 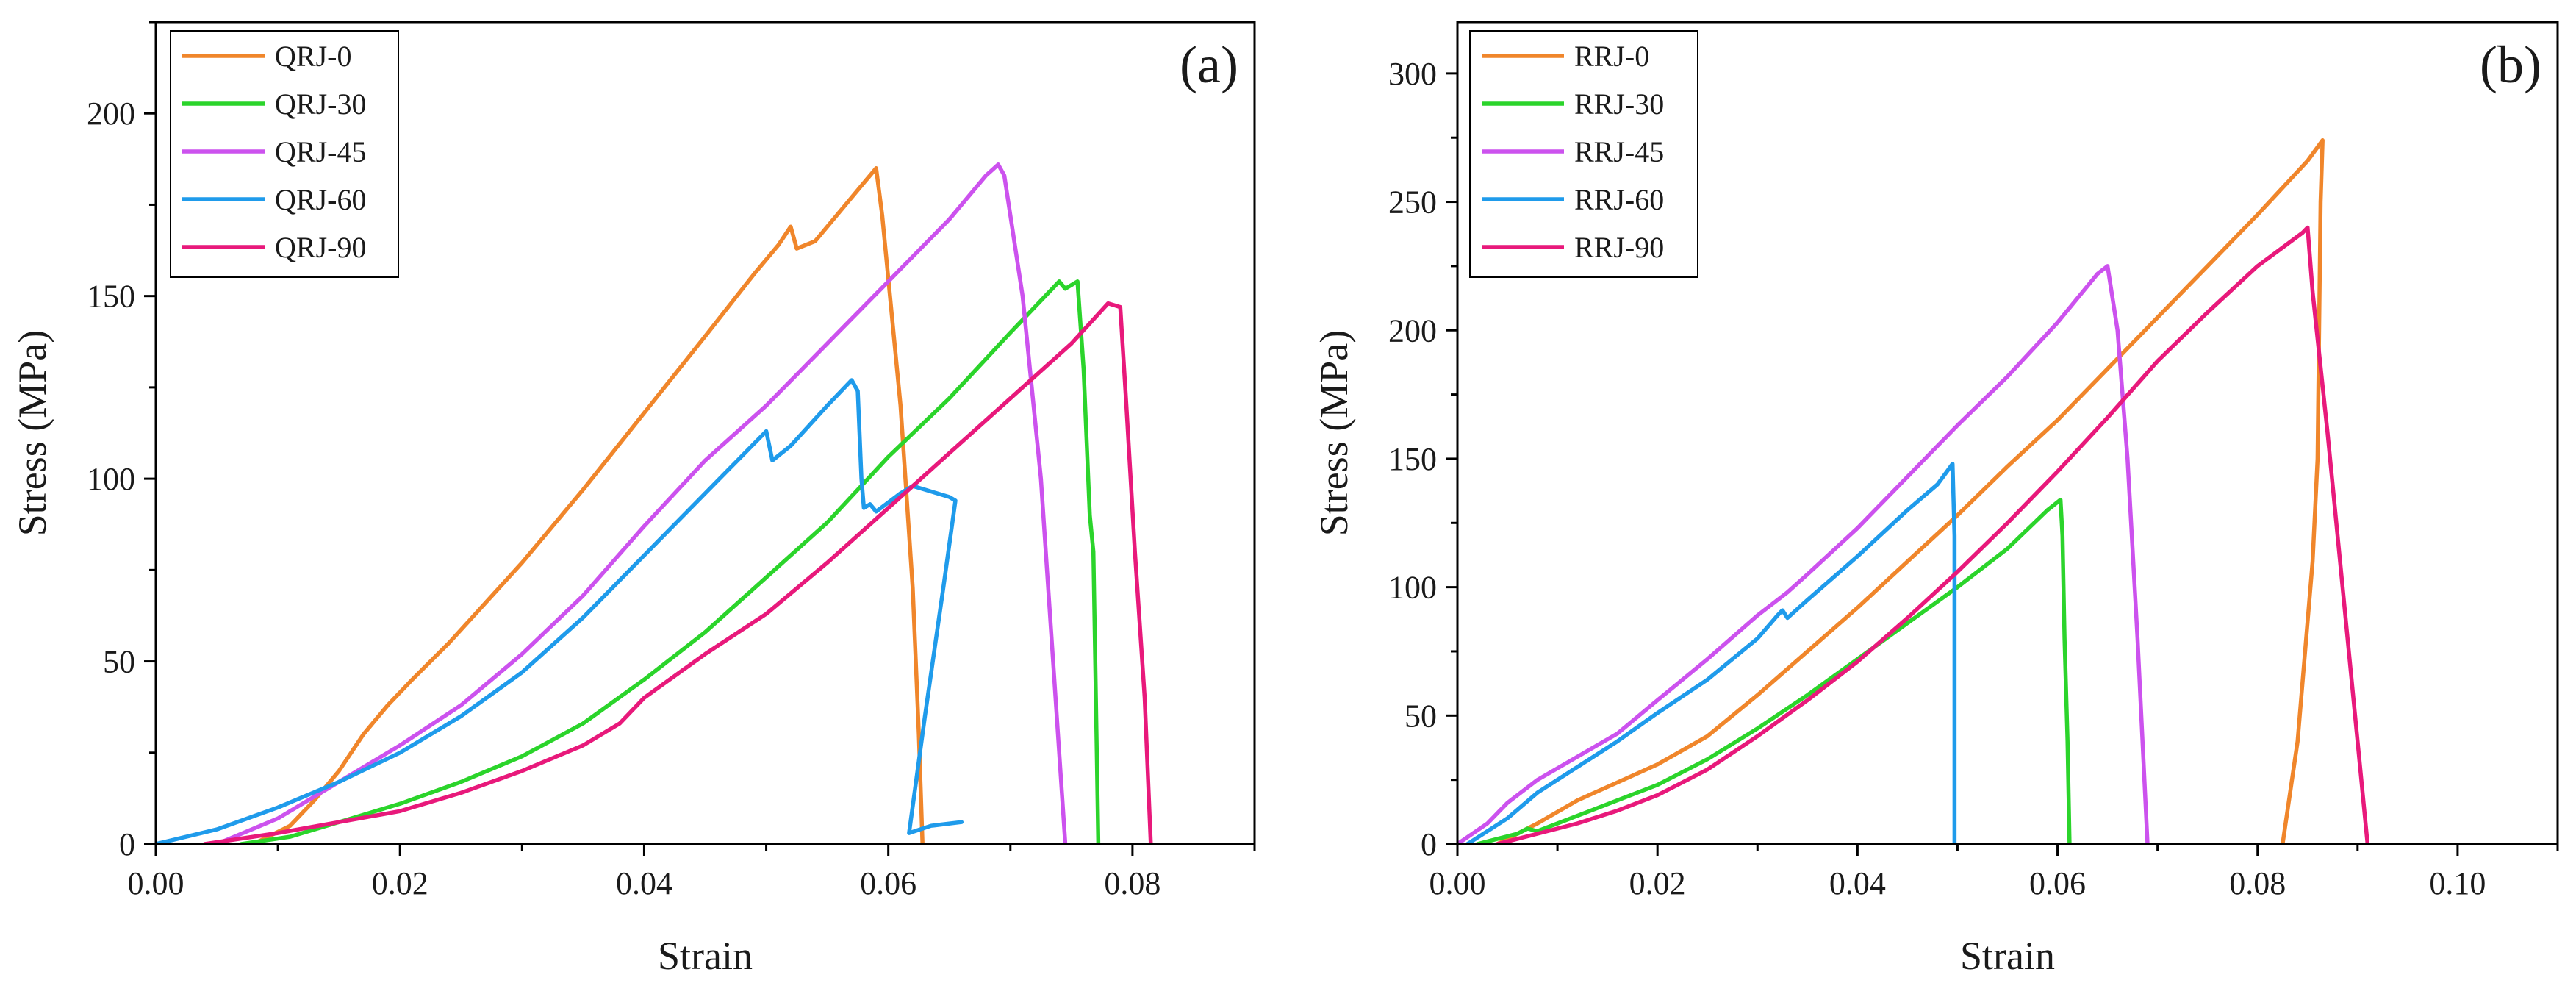 What do you see at coordinates (1412, 203) in the screenshot?
I see `y-tick-label: 250` at bounding box center [1412, 203].